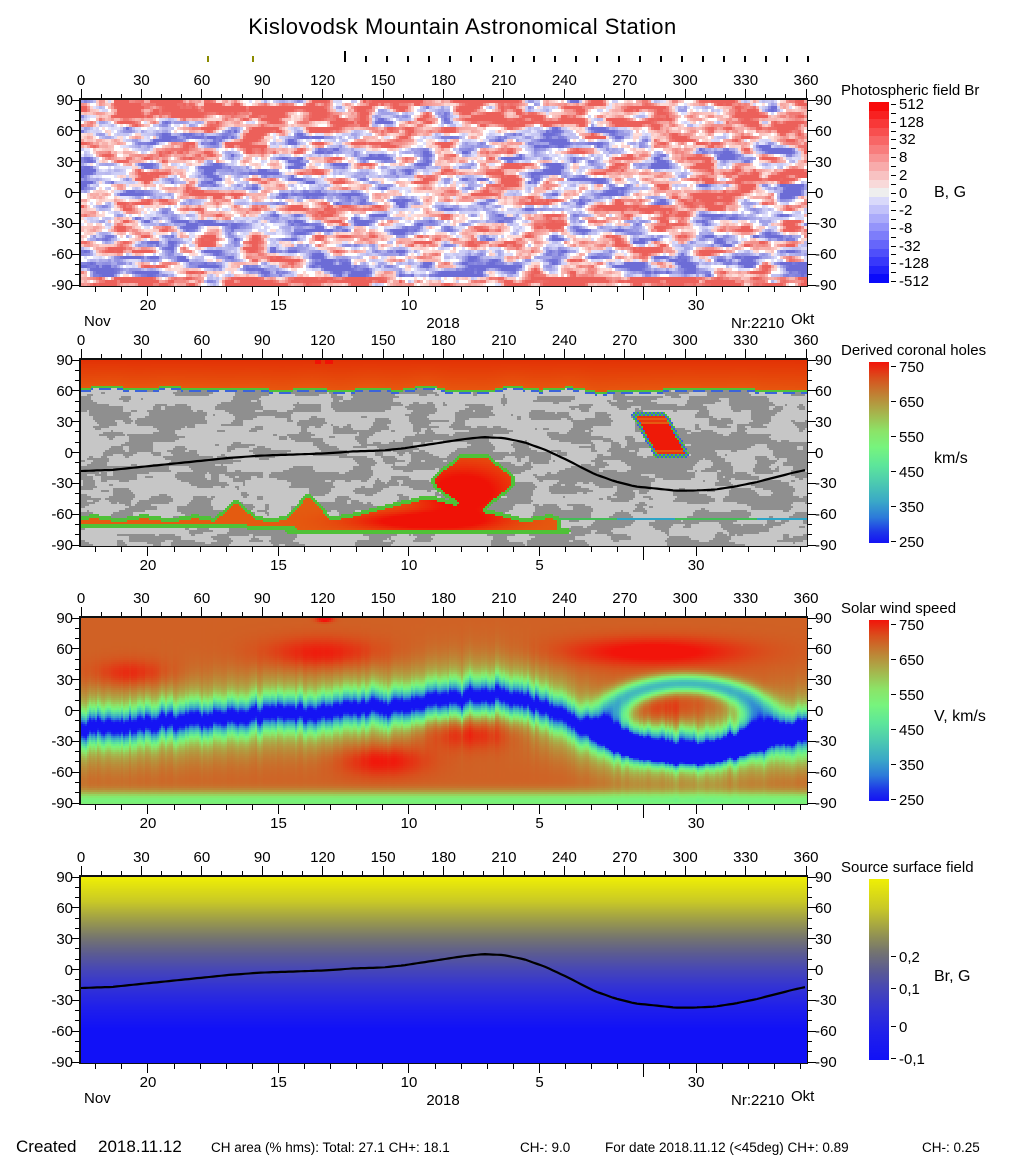 This screenshot has height=1172, width=1020. Describe the element at coordinates (912, 731) in the screenshot. I see `colorbar-label: 450` at that location.